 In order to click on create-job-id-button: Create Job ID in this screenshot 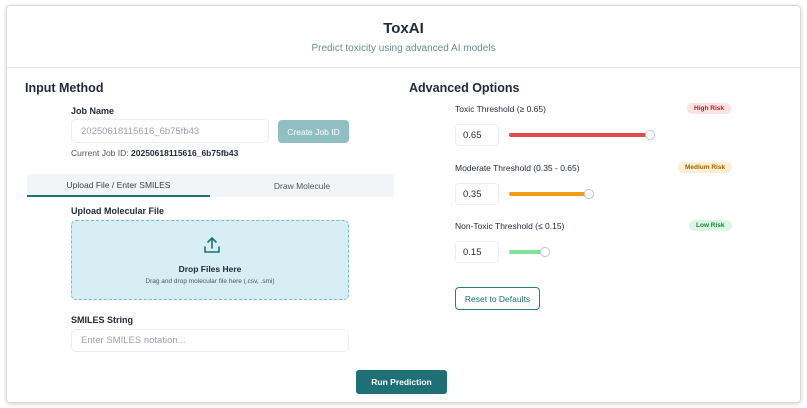, I will do `click(313, 131)`.